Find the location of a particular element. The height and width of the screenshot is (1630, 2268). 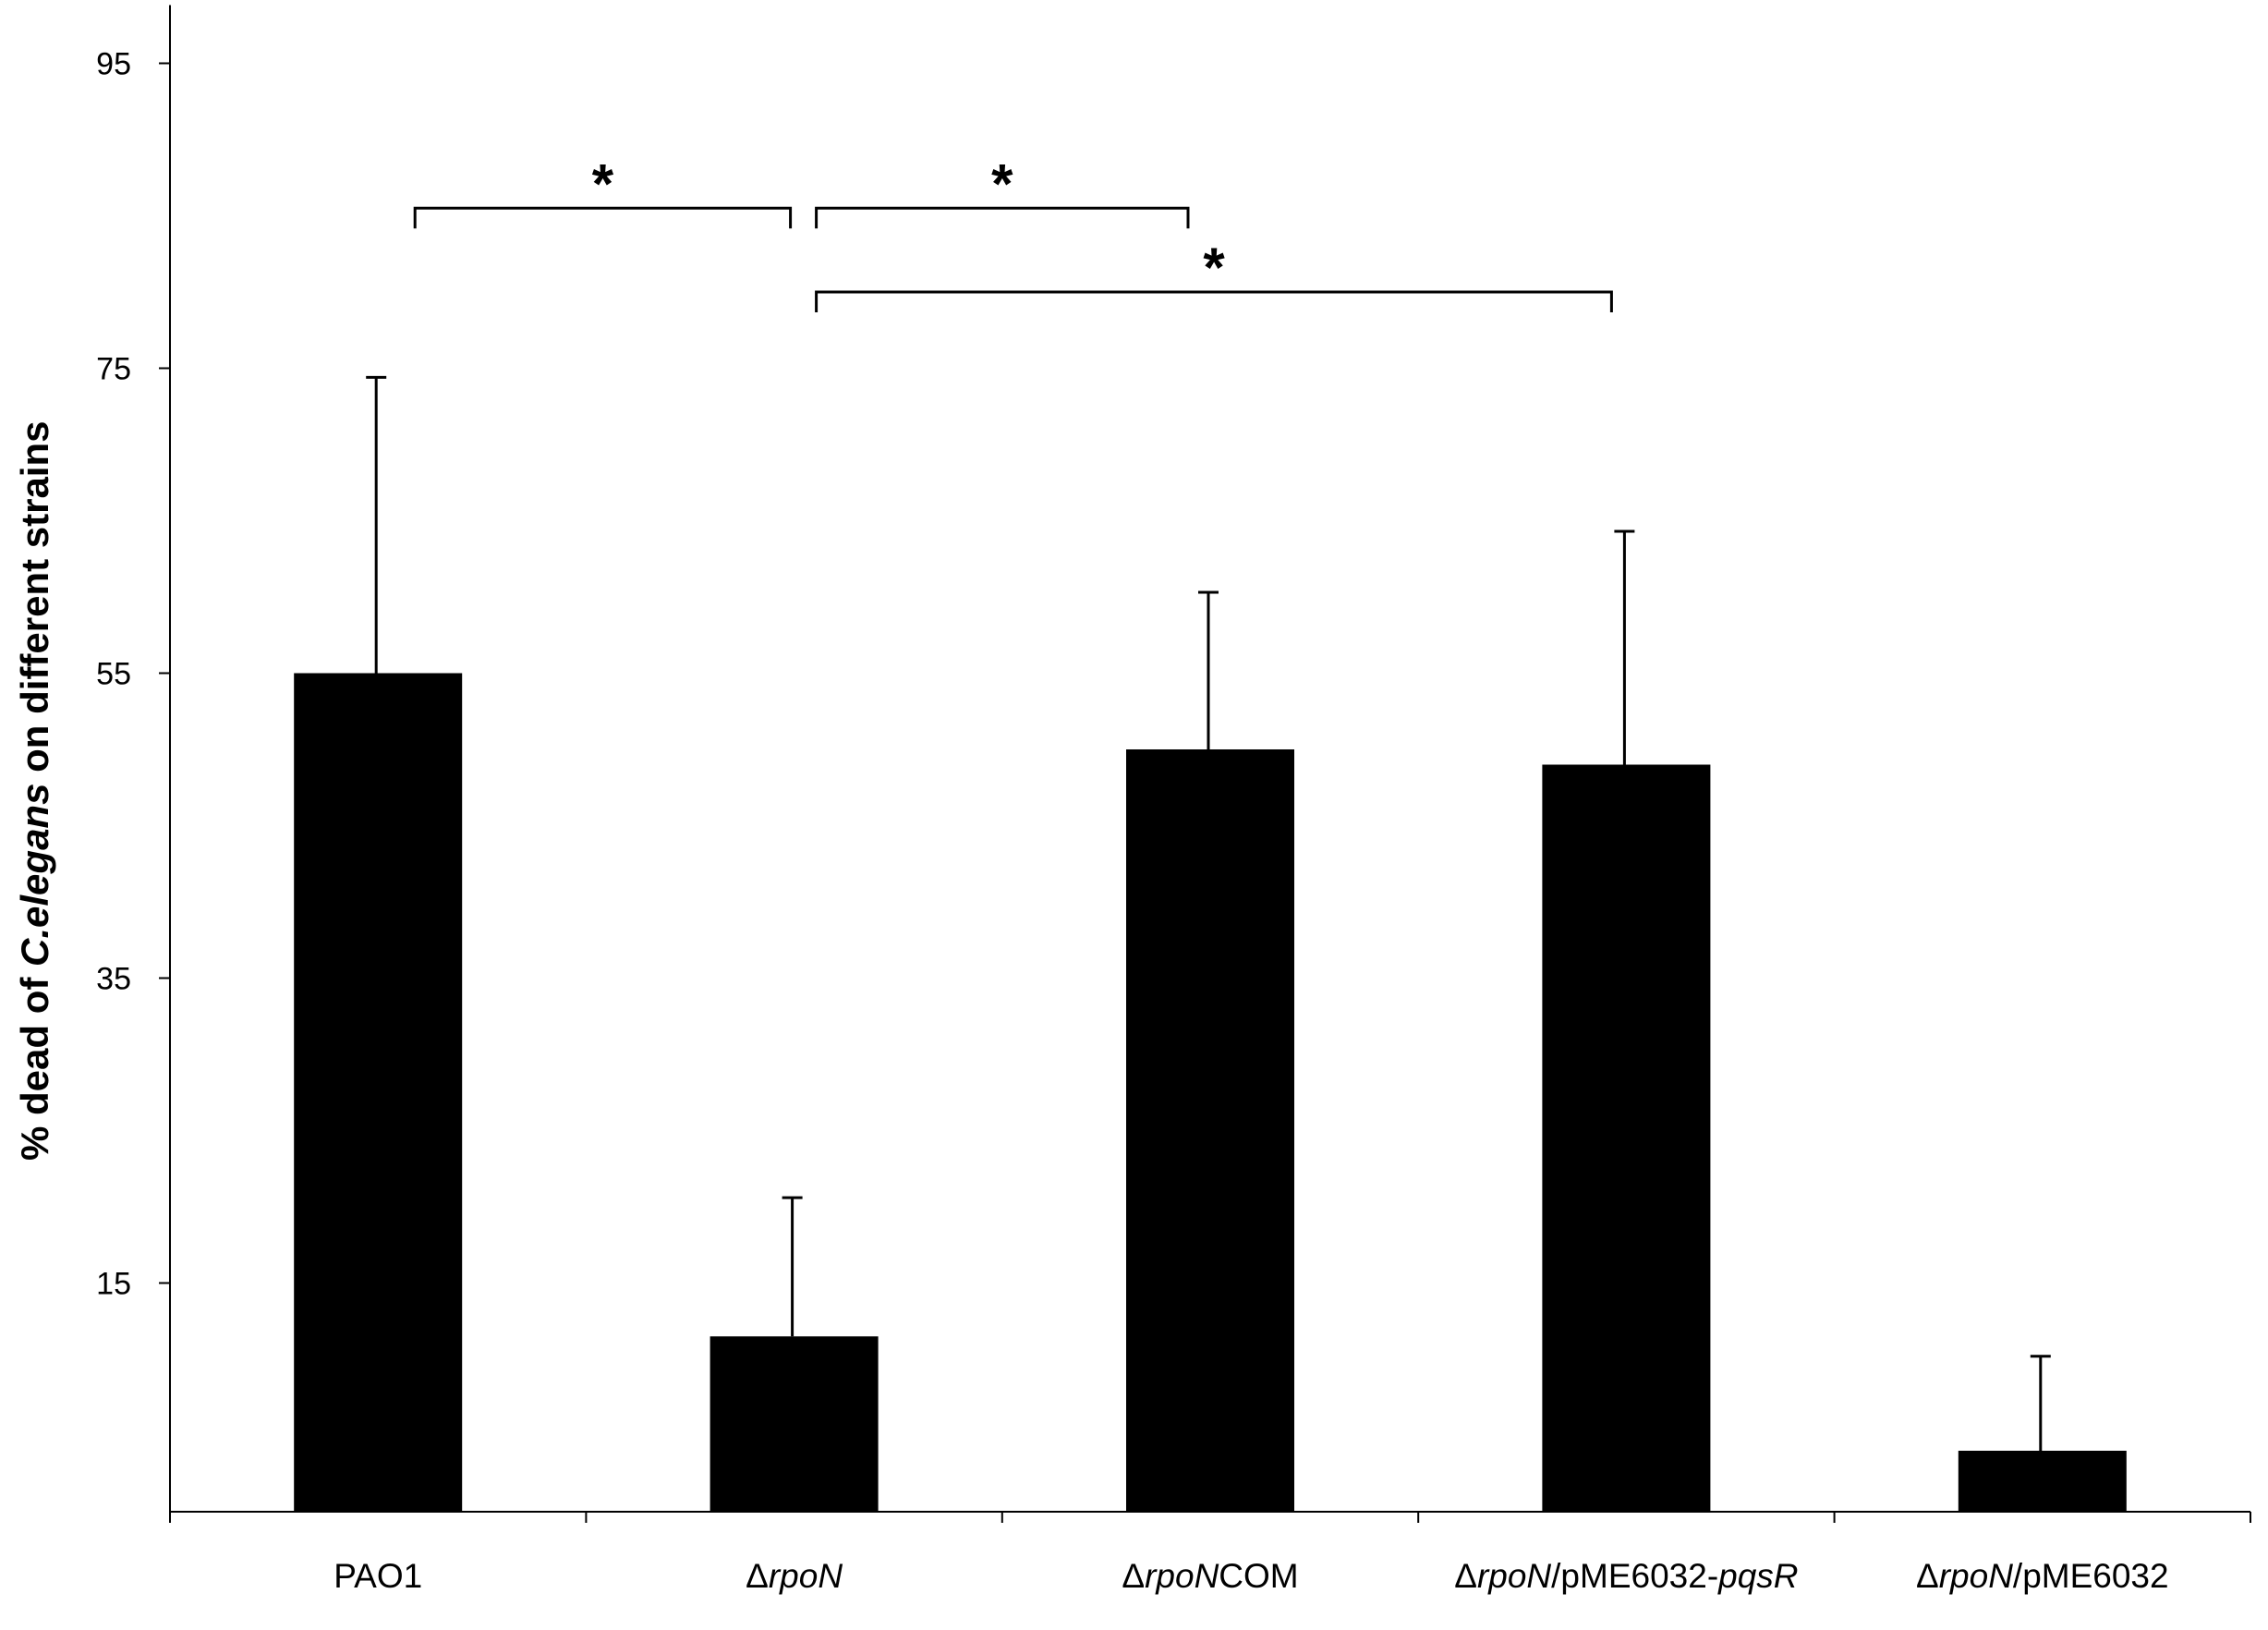

x-tick-label: PAO1 is located at coordinates (378, 1576).